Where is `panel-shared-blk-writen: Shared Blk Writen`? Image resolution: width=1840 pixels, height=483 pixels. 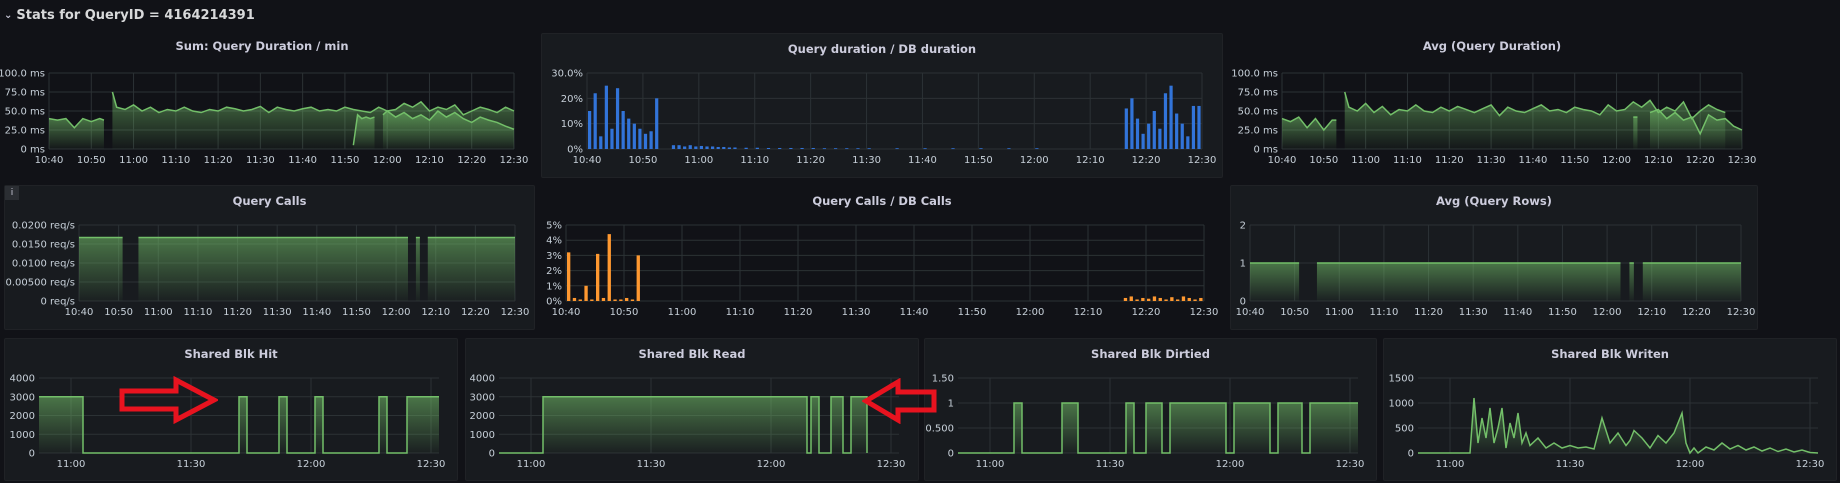
panel-shared-blk-writen: Shared Blk Writen is located at coordinates (1610, 409).